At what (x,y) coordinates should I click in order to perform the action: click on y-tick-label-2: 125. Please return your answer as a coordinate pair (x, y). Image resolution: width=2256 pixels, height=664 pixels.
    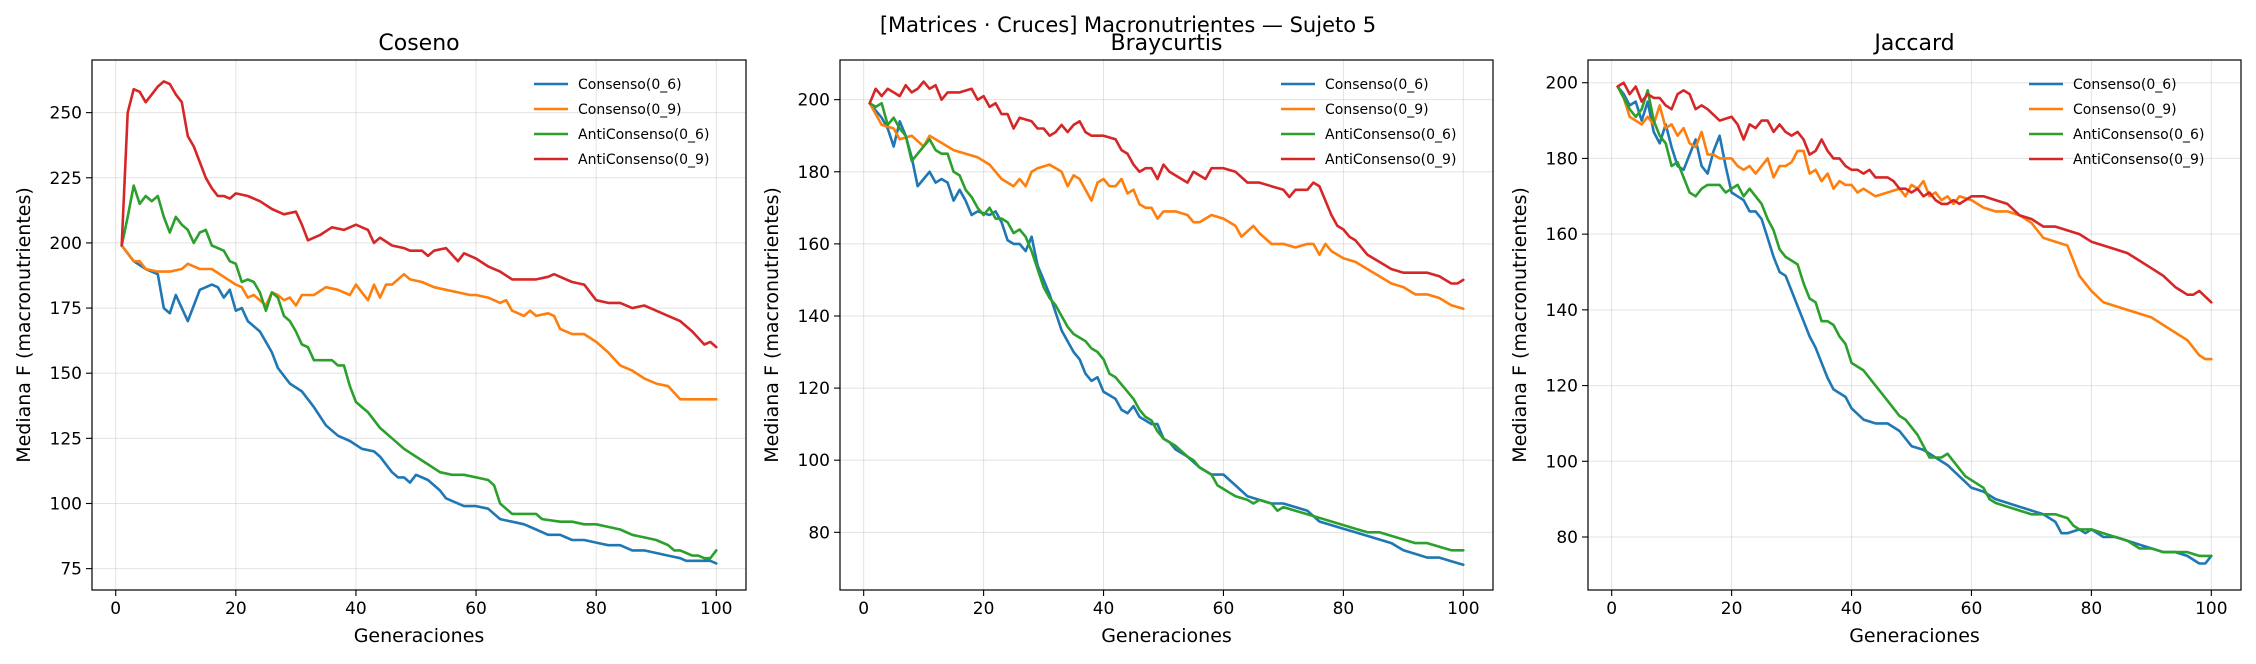
    Looking at the image, I should click on (66, 439).